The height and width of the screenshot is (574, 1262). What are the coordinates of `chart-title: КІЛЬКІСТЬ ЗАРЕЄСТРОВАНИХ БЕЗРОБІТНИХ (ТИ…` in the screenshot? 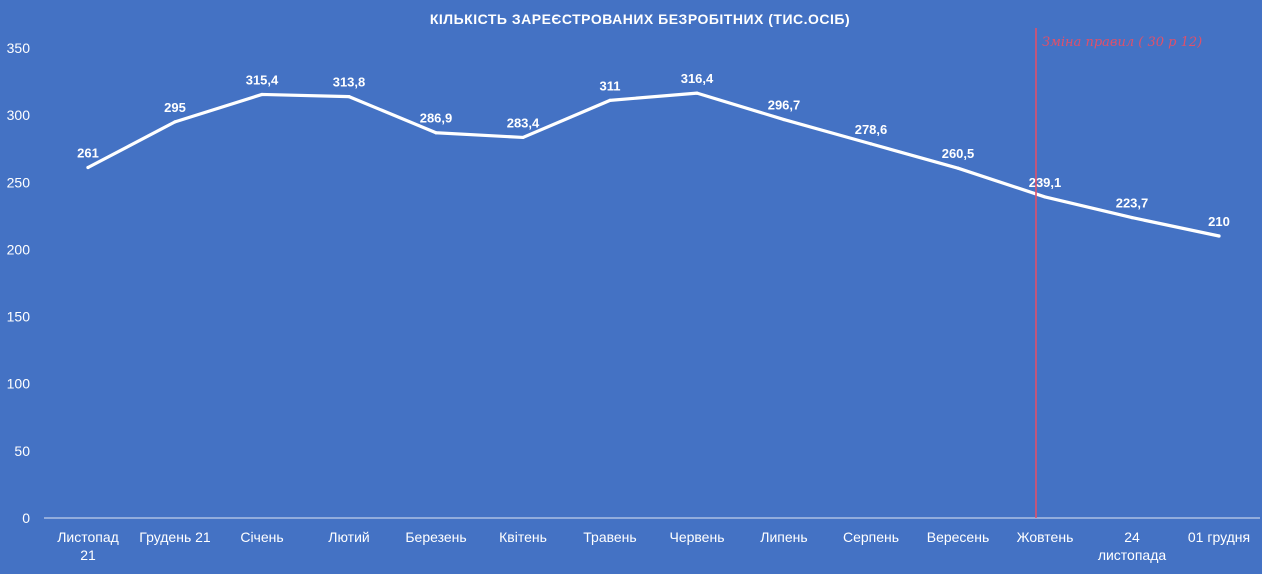 It's located at (640, 19).